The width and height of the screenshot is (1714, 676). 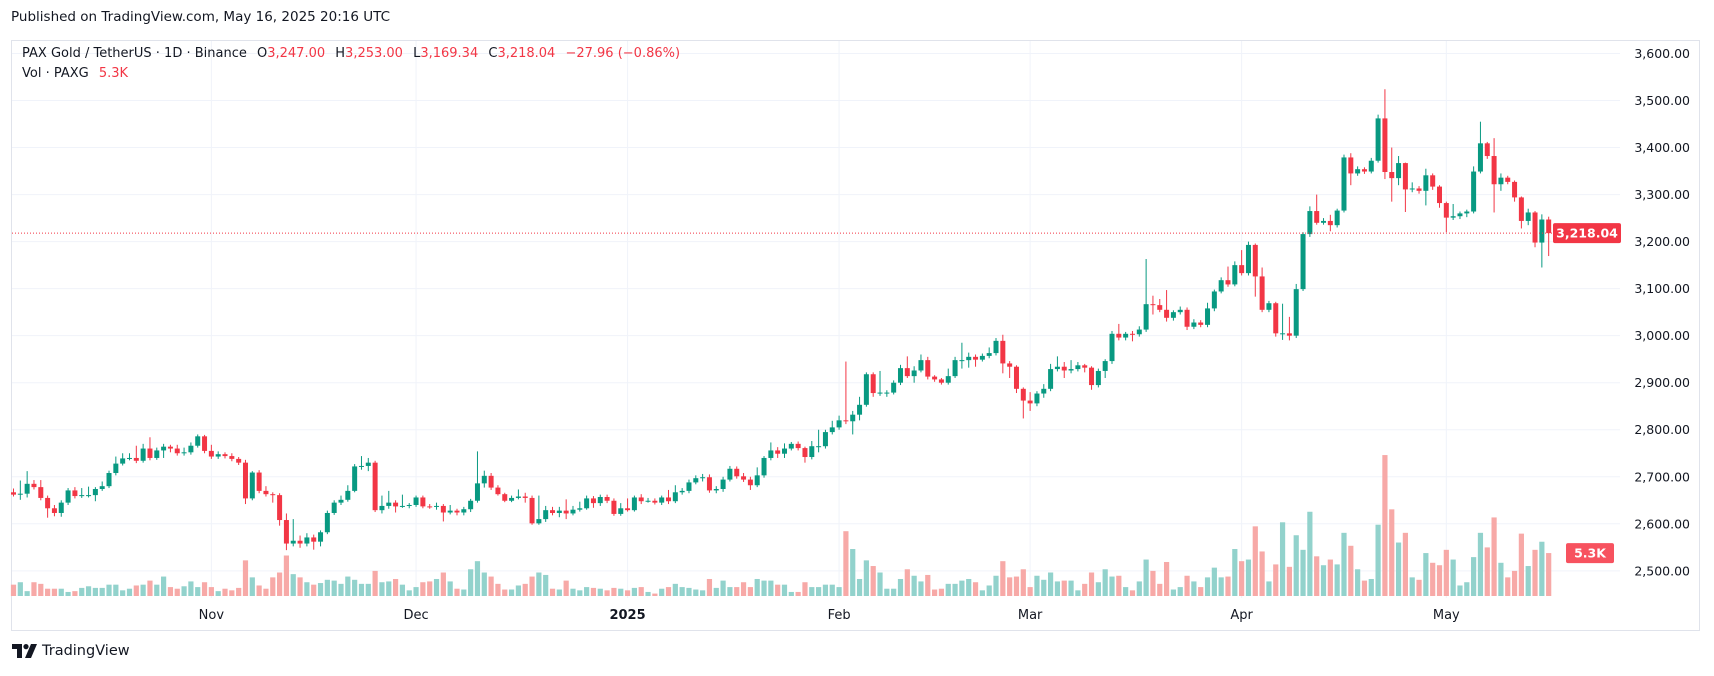 I want to click on open-label: O, so click(x=262, y=53).